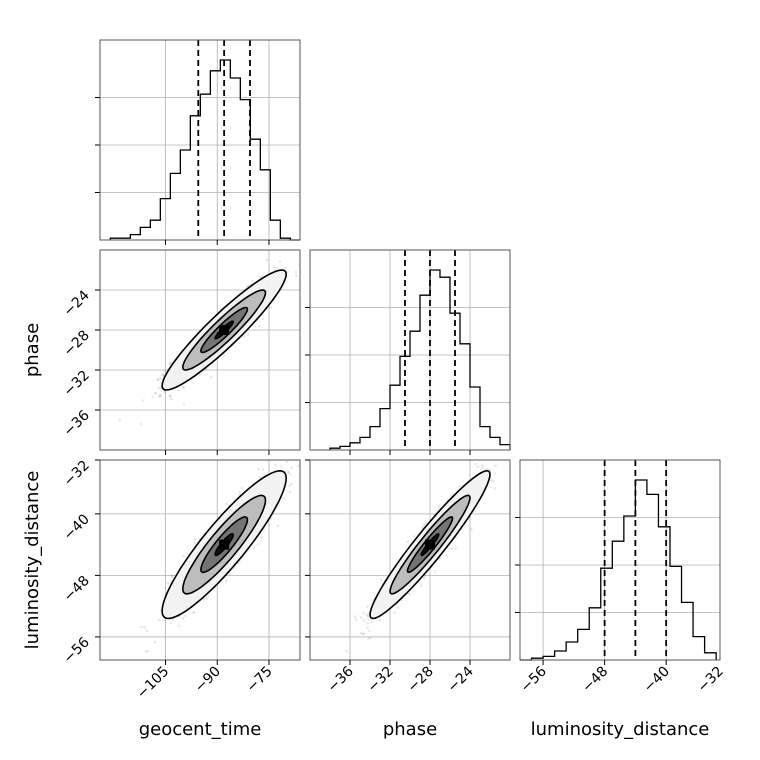 The height and width of the screenshot is (760, 760). I want to click on ytick-label-luminosity_distance-0: −56, so click(77, 650).